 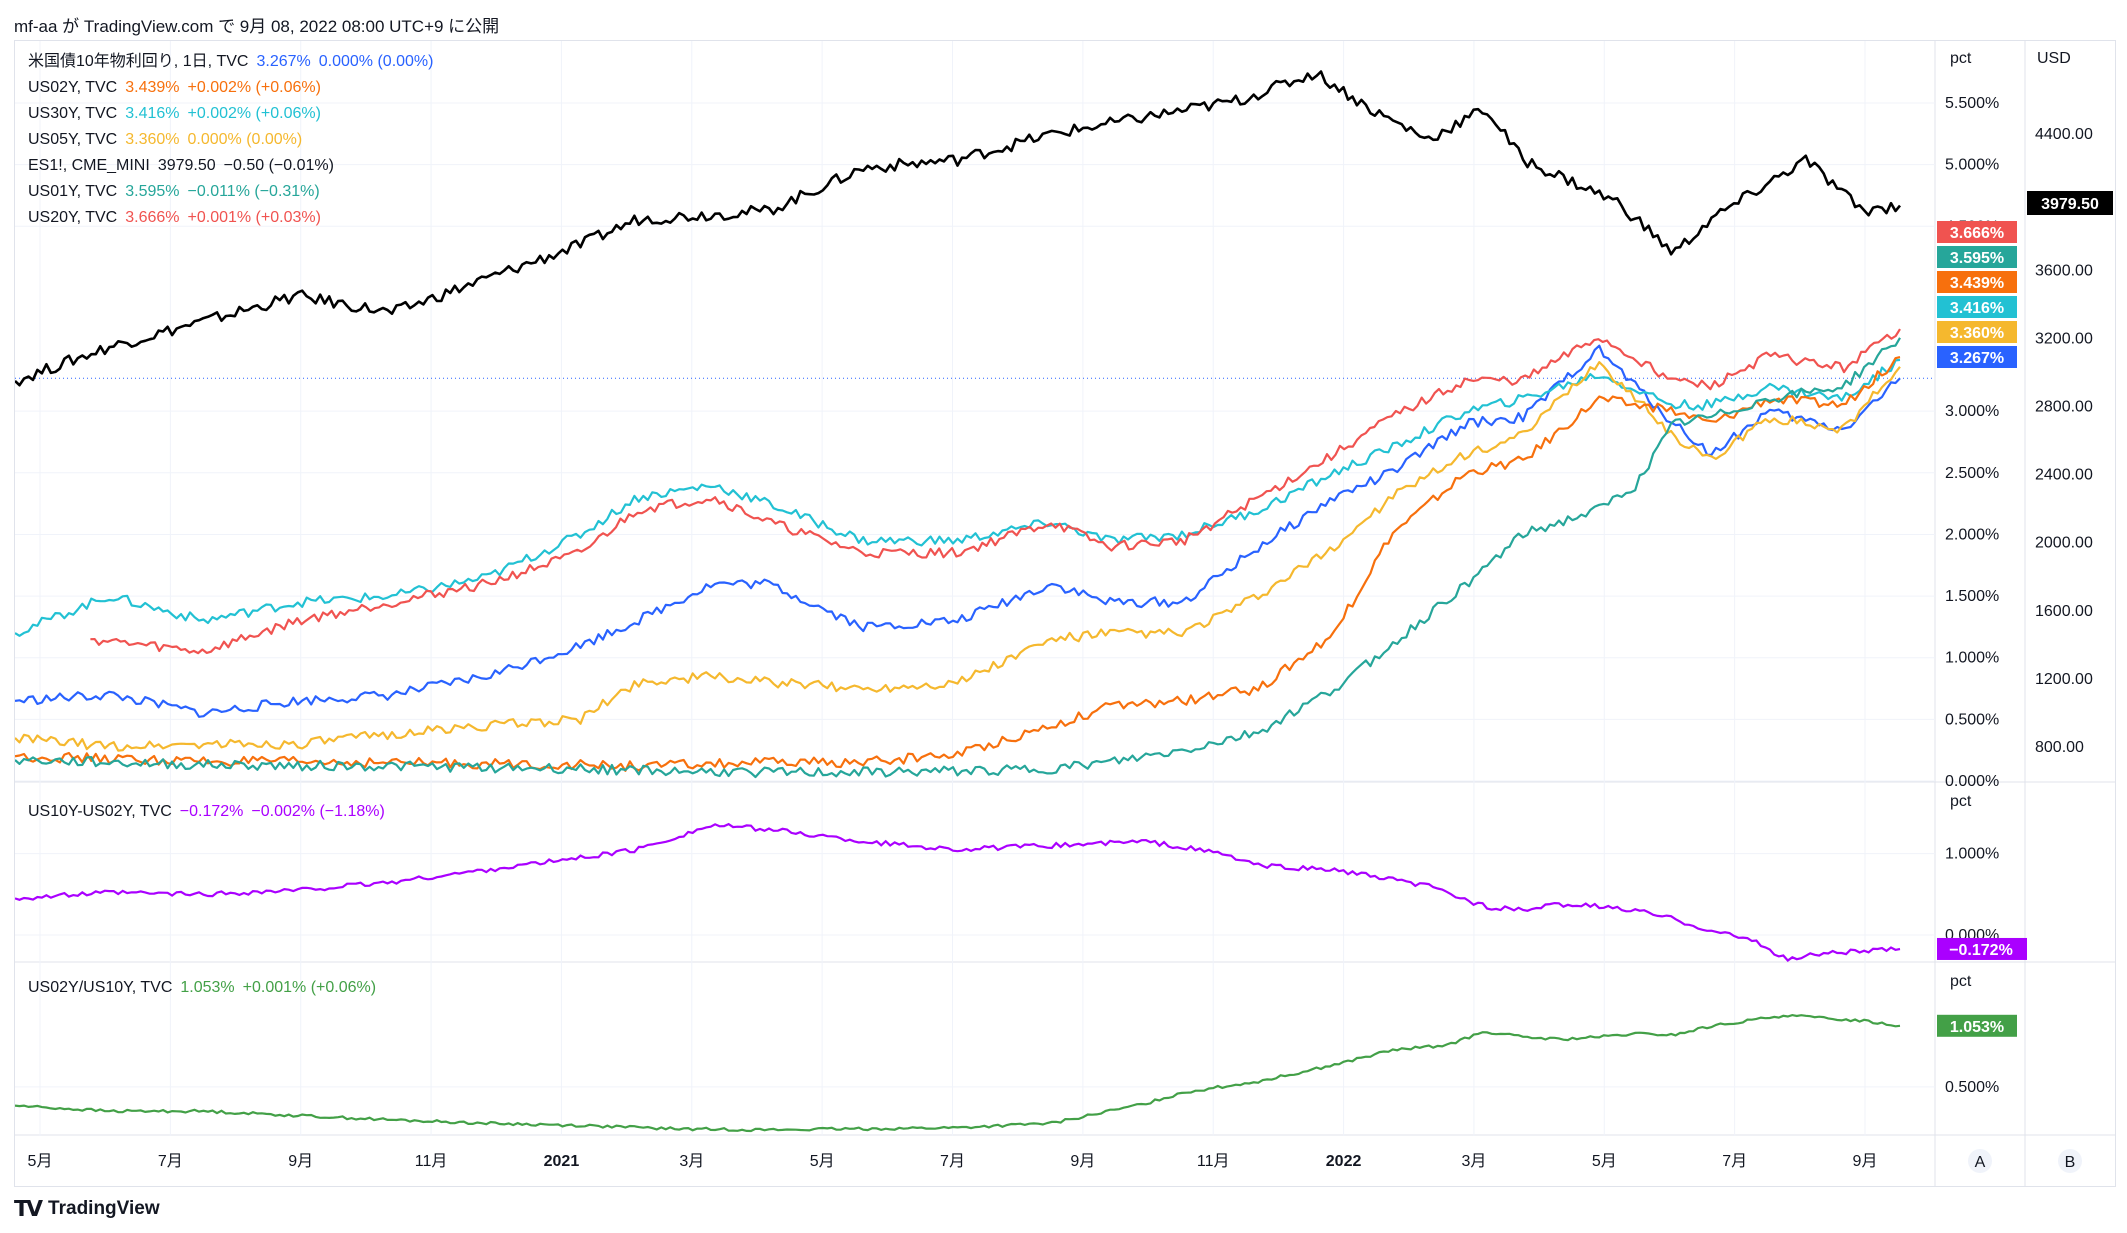 What do you see at coordinates (1972, 1087) in the screenshot?
I see `ratio-tick-label: 0.500%` at bounding box center [1972, 1087].